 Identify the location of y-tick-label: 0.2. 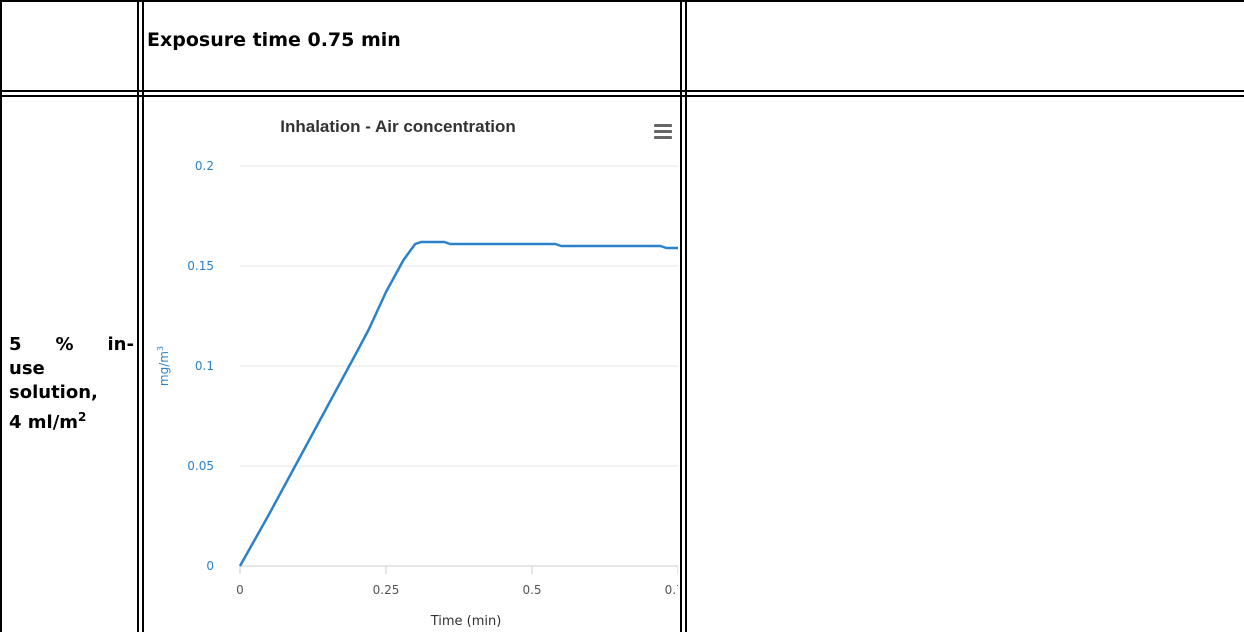
(204, 166).